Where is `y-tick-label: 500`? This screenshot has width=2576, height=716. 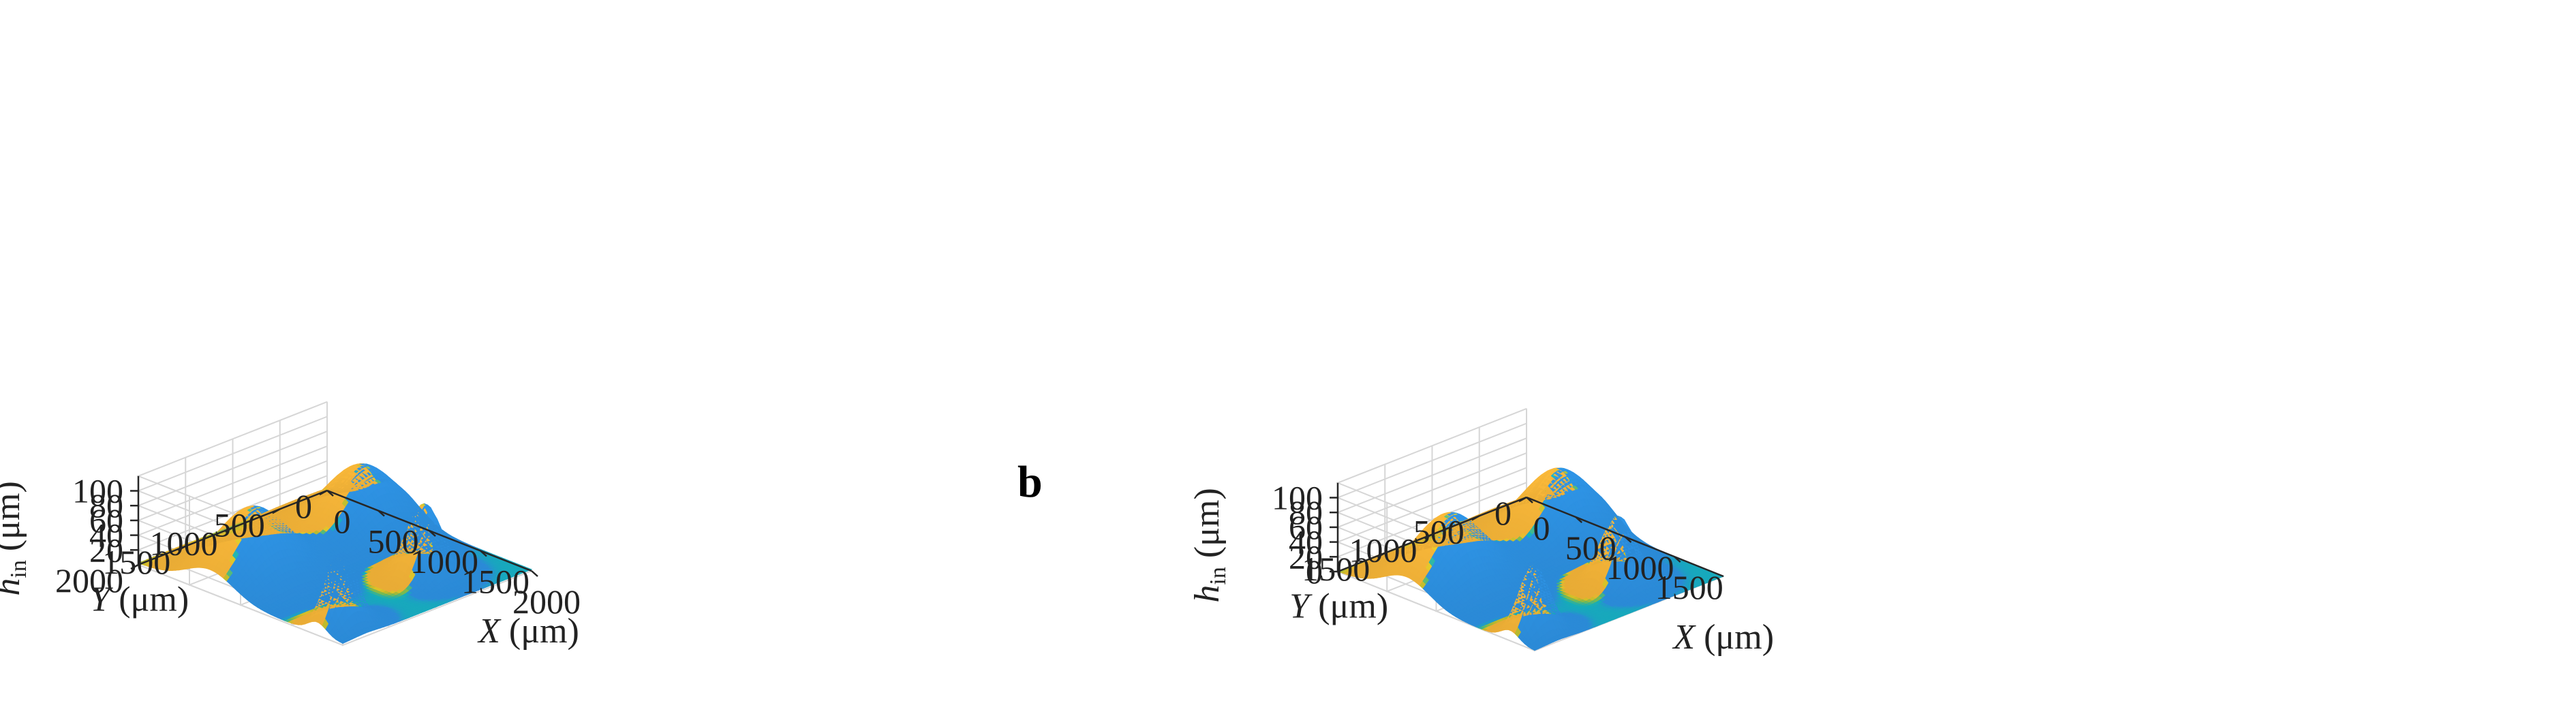 y-tick-label: 500 is located at coordinates (239, 524).